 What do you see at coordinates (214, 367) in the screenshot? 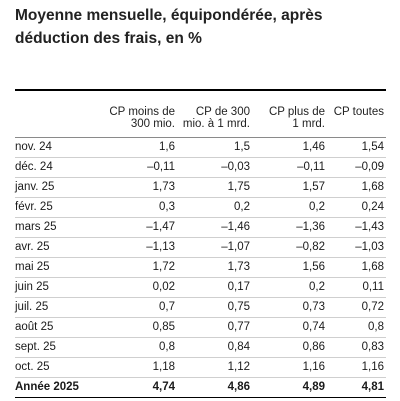
I see `cell-value: 1,12` at bounding box center [214, 367].